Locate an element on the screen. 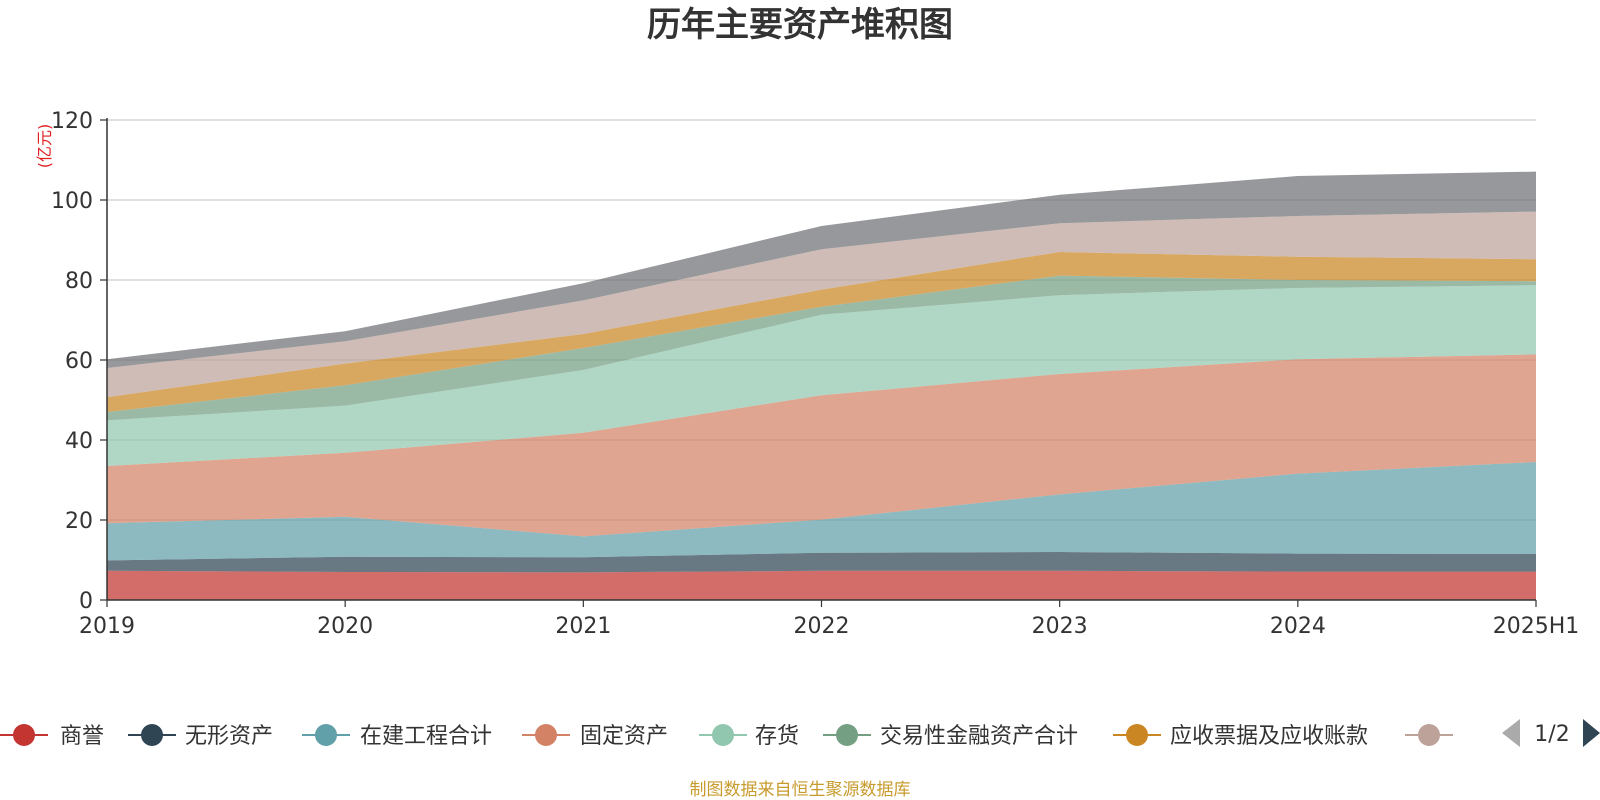 This screenshot has height=800, width=1600. x-tick-label: 2020 is located at coordinates (345, 626).